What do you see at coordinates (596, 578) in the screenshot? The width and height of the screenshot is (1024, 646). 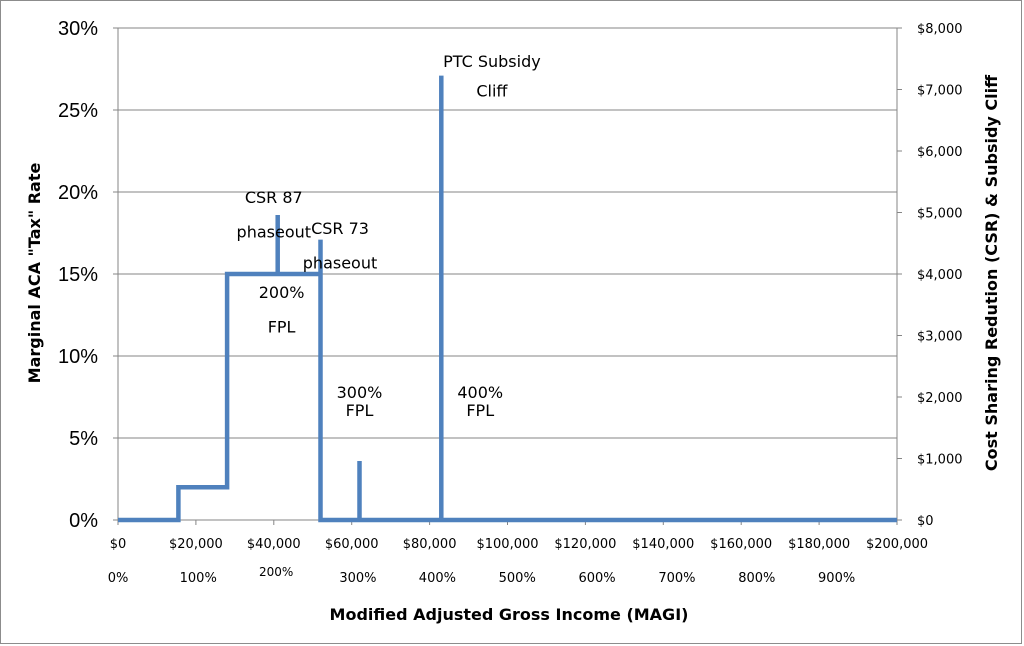 I see `x-fpl-tick-label: 600%` at bounding box center [596, 578].